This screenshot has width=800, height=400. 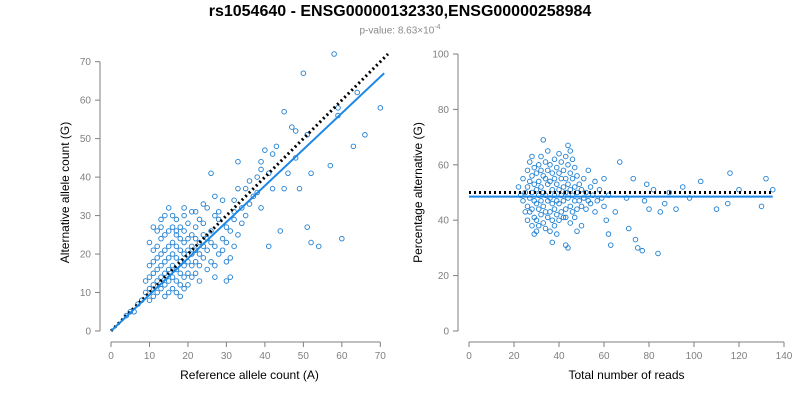 I want to click on y-tick-label: 0, so click(x=88, y=332).